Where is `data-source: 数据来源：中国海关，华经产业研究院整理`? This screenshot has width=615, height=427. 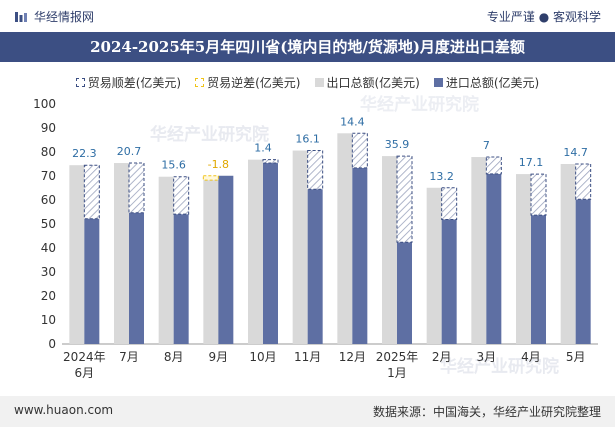
data-source: 数据来源：中国海关，华经产业研究院整理 is located at coordinates (486, 412).